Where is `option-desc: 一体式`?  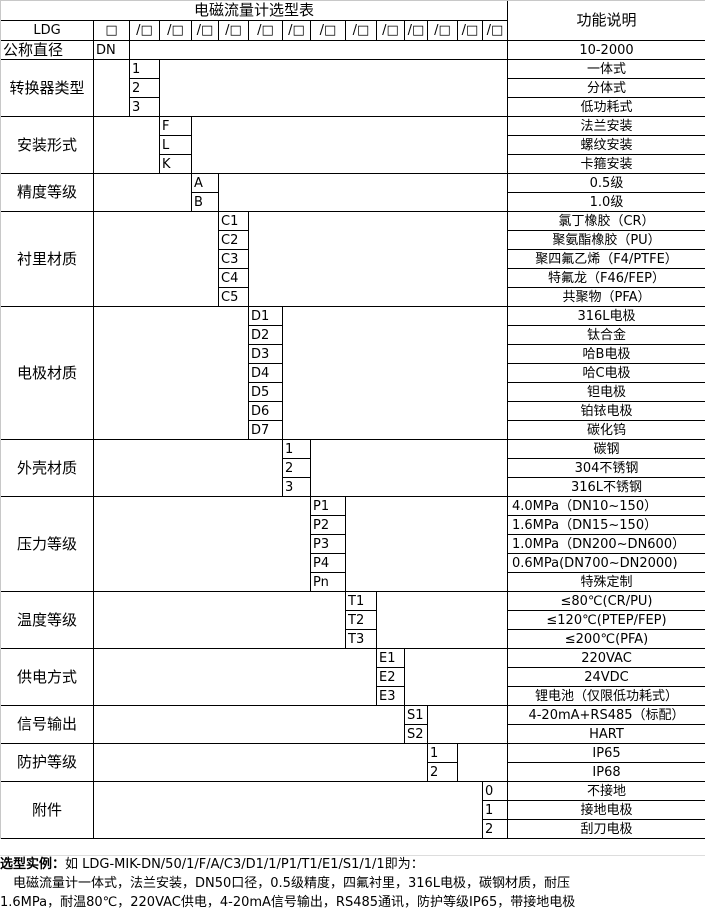 option-desc: 一体式 is located at coordinates (606, 69).